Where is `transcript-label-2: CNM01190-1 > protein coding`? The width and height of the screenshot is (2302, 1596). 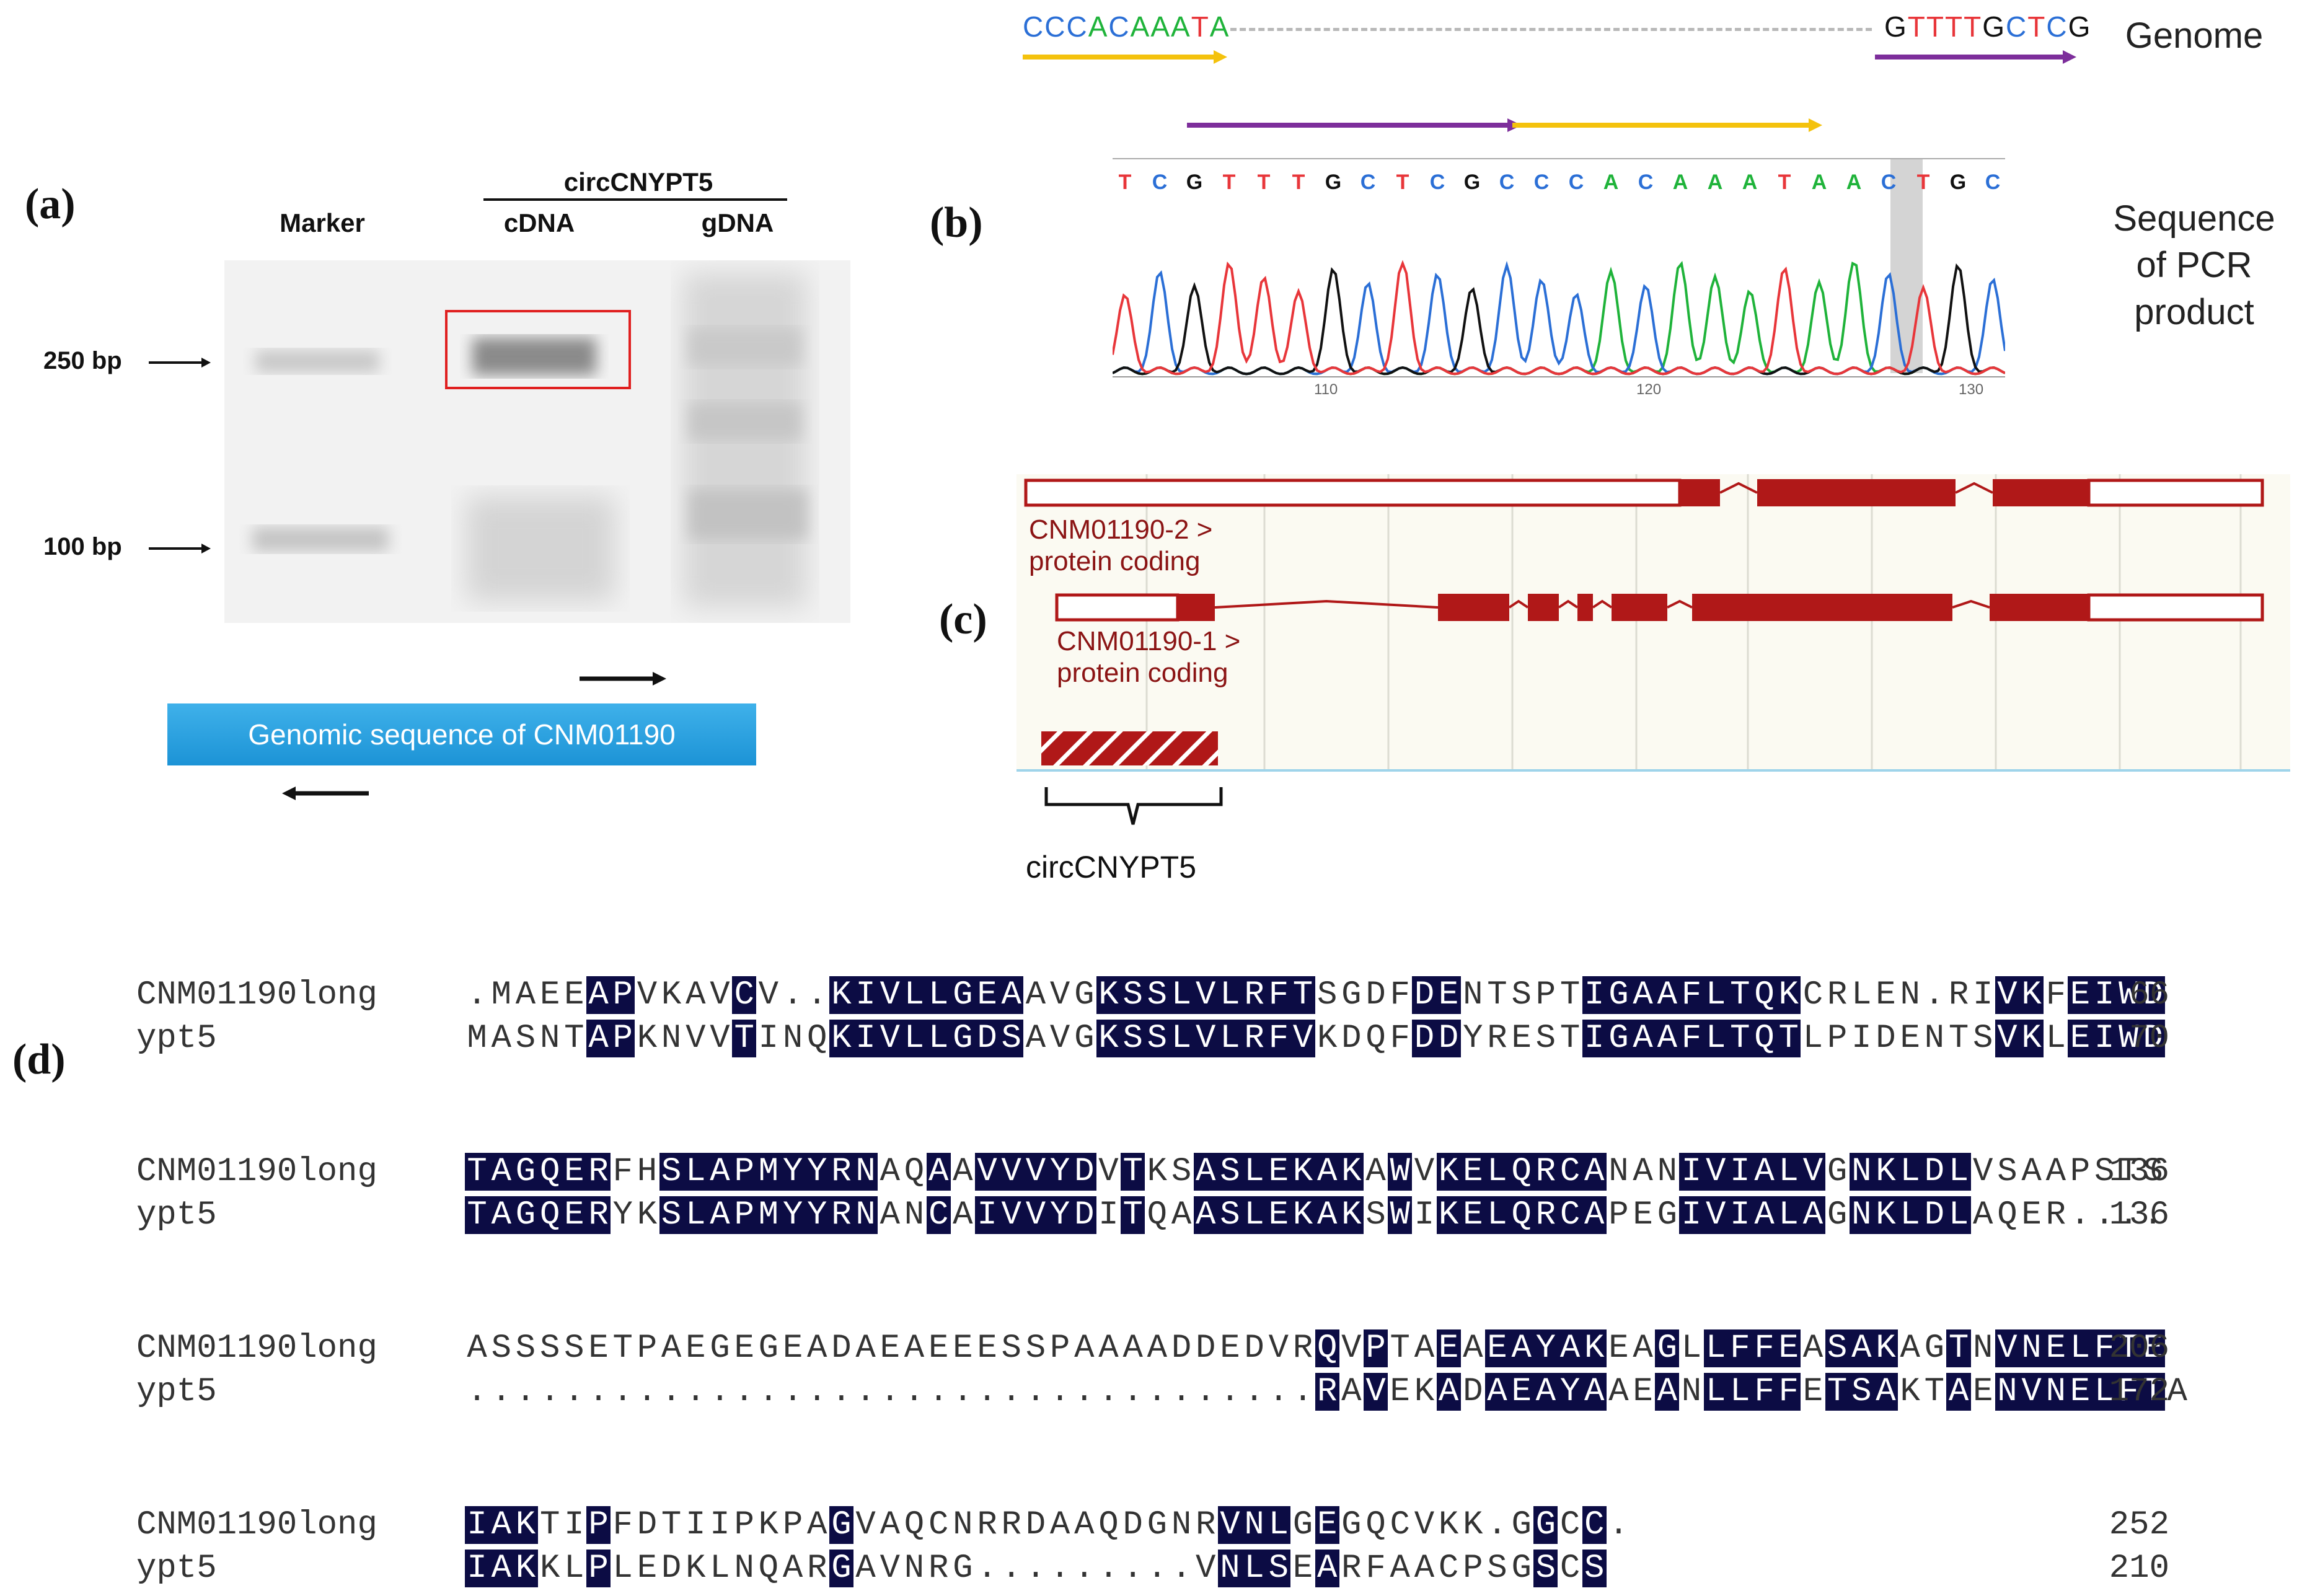
transcript-label-2: CNM01190-1 > protein coding is located at coordinates (1148, 657).